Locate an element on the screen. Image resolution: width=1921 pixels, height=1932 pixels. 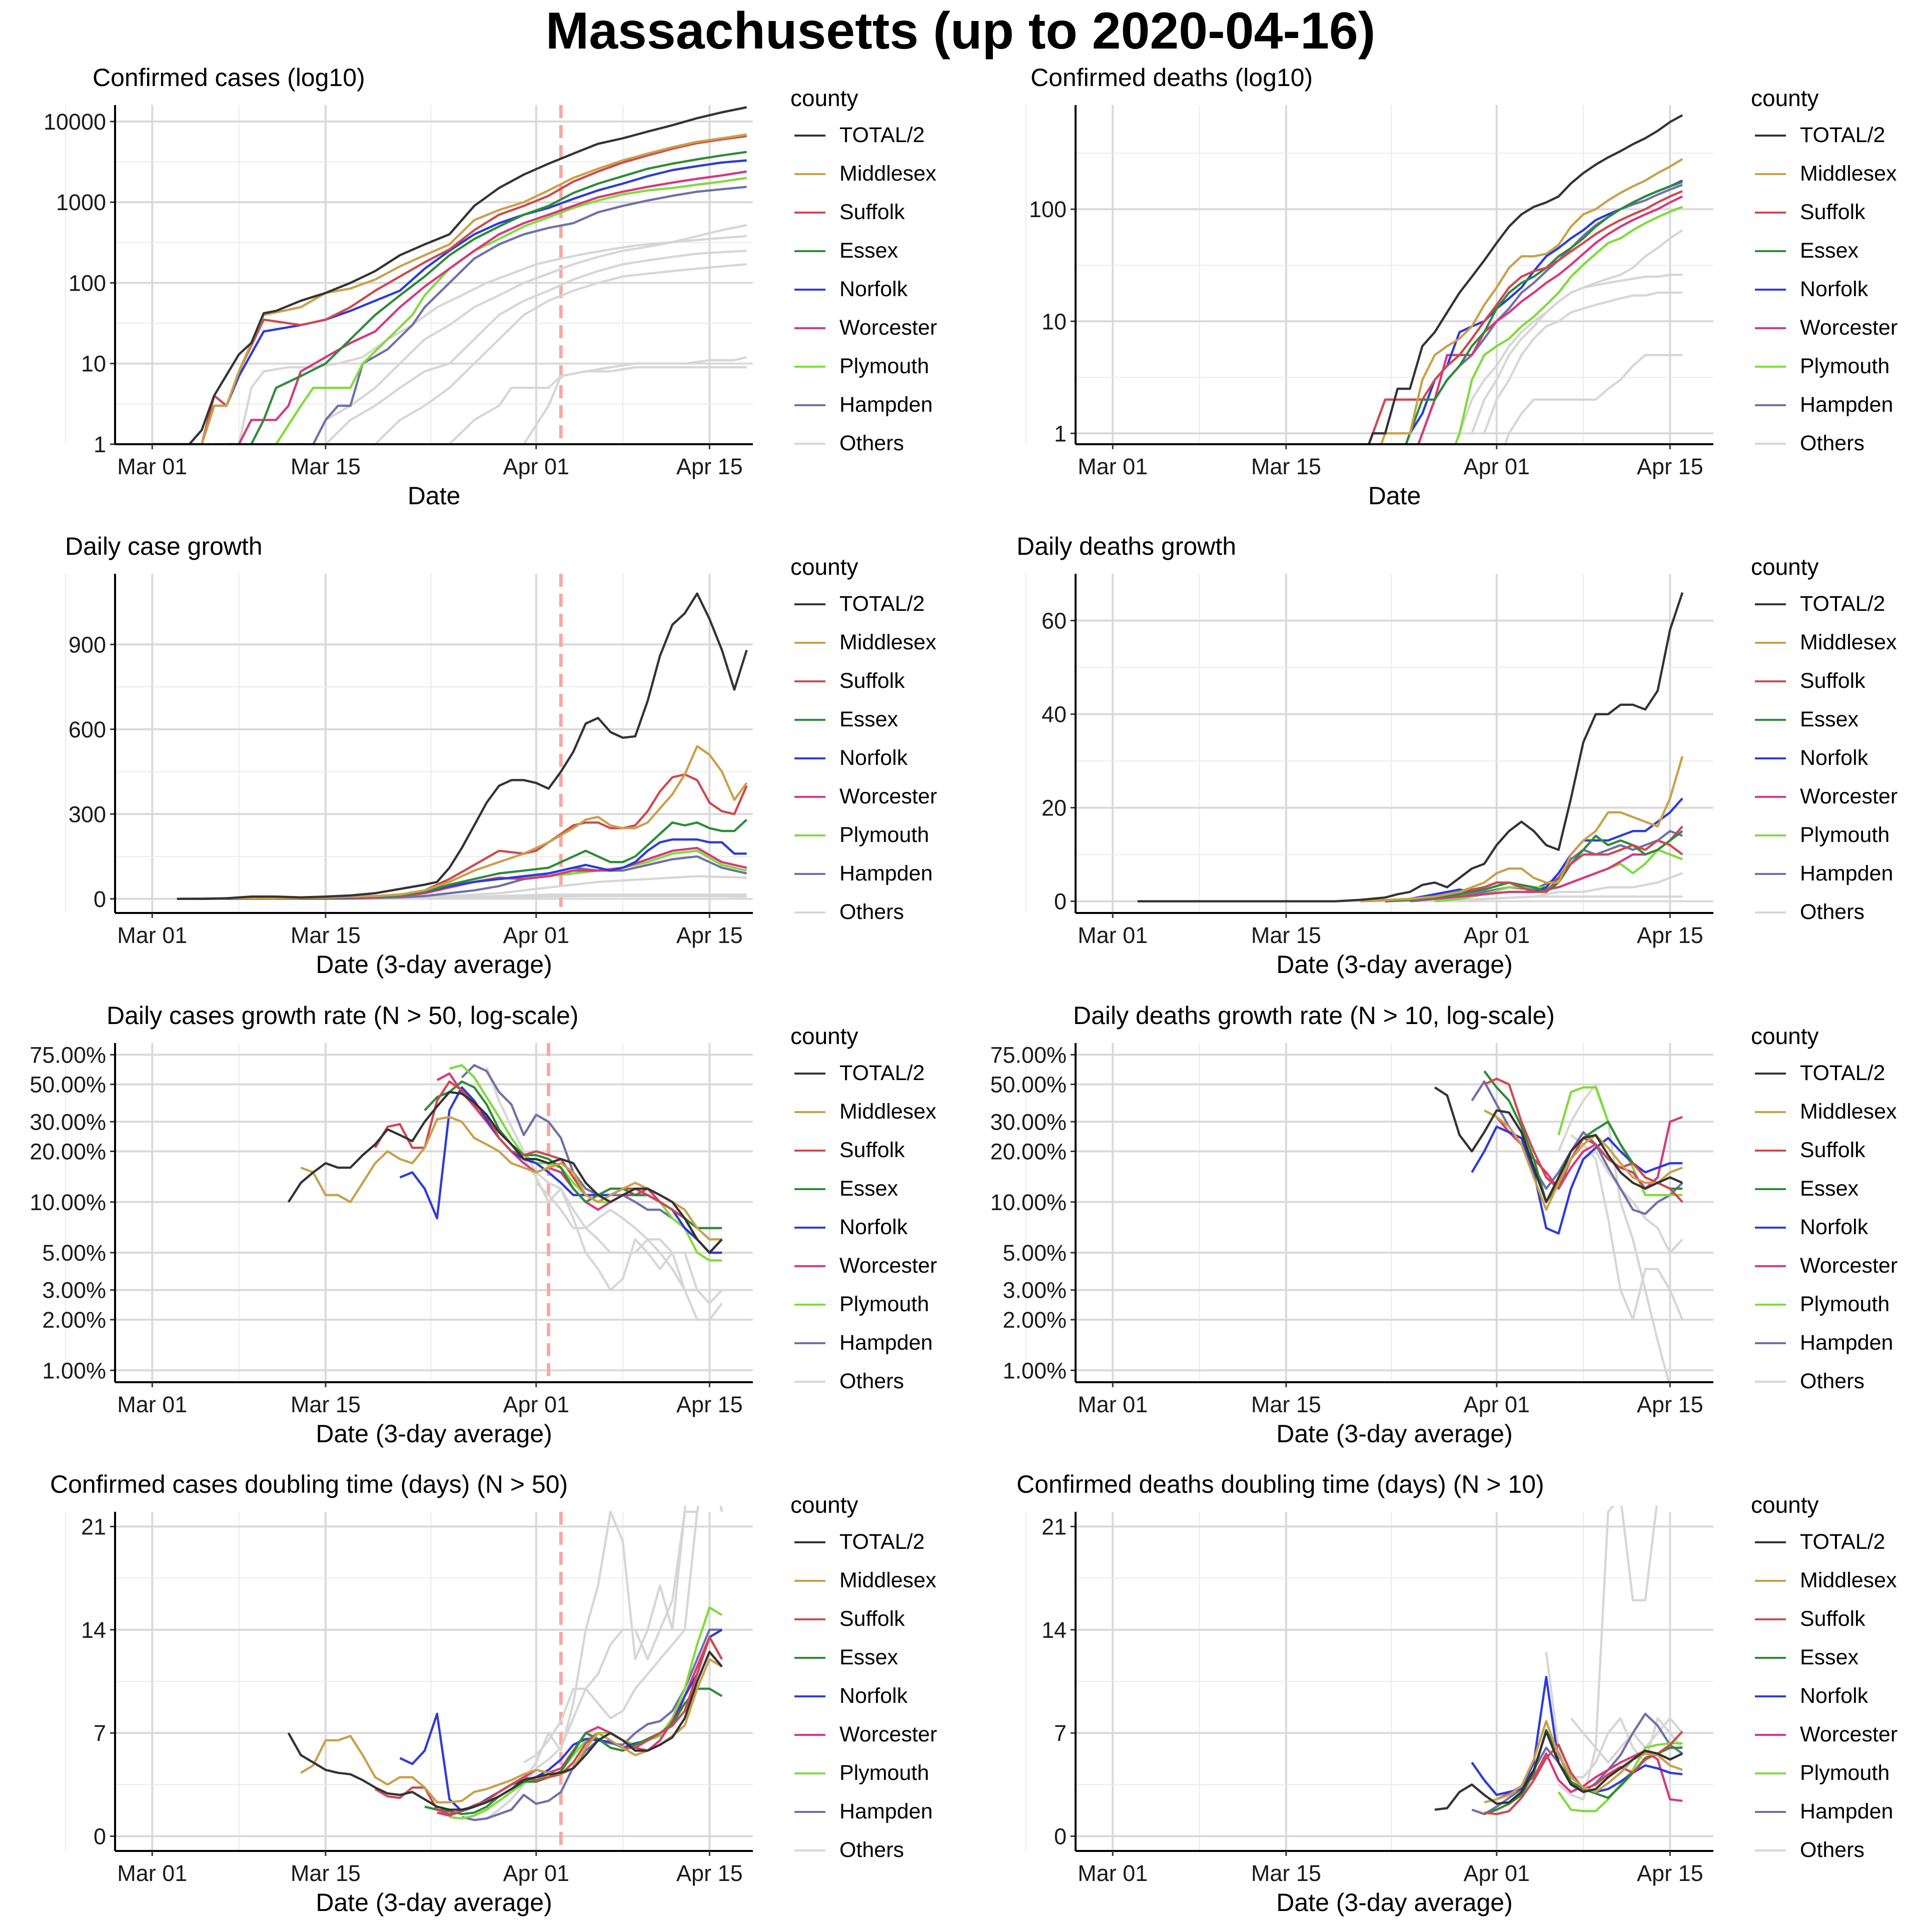
y-tick-label: 5.00% is located at coordinates (1035, 1253).